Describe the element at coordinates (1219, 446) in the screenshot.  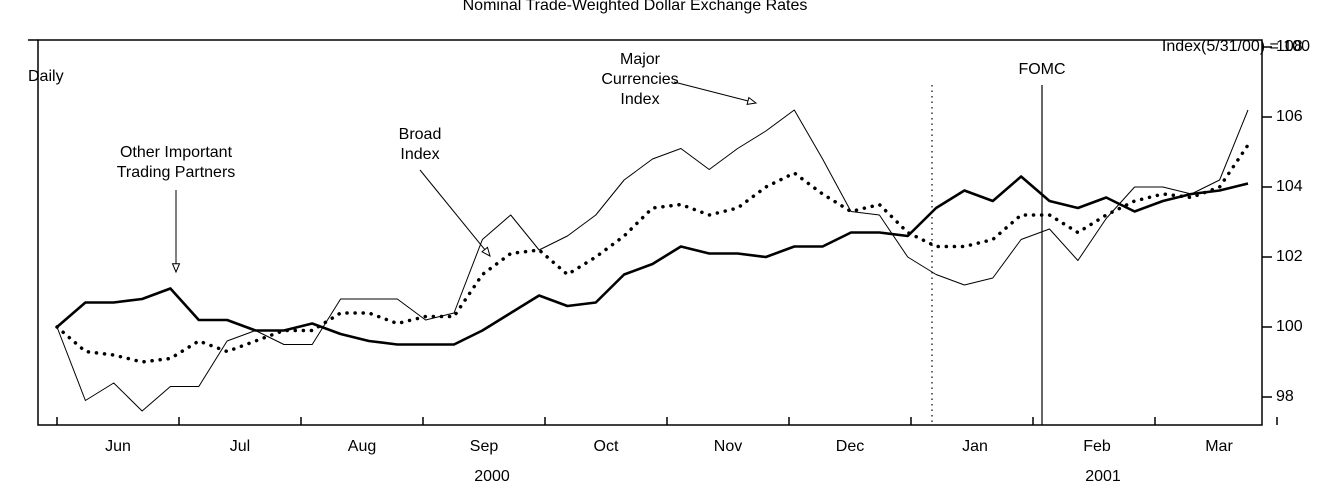
I see `x-tick-label: Mar` at that location.